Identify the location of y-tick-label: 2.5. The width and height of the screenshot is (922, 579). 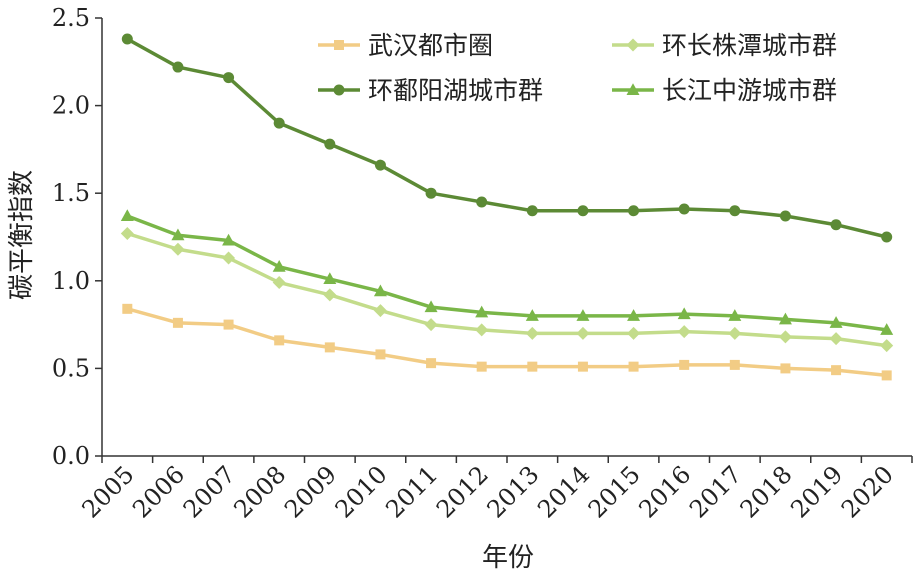
(71, 18).